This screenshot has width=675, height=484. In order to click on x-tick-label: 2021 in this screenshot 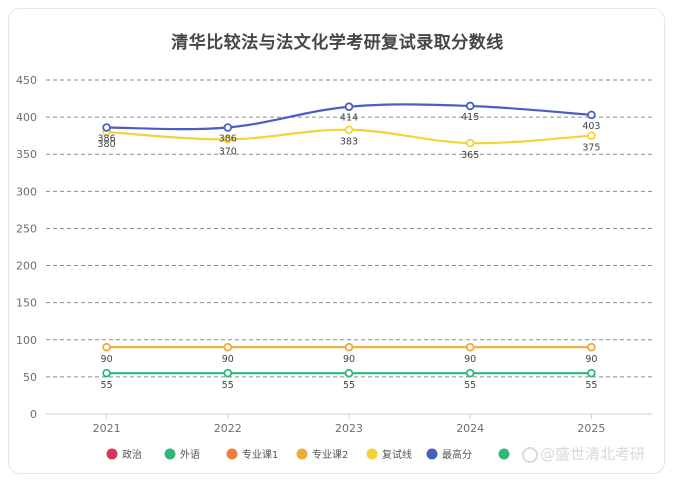, I will do `click(107, 428)`.